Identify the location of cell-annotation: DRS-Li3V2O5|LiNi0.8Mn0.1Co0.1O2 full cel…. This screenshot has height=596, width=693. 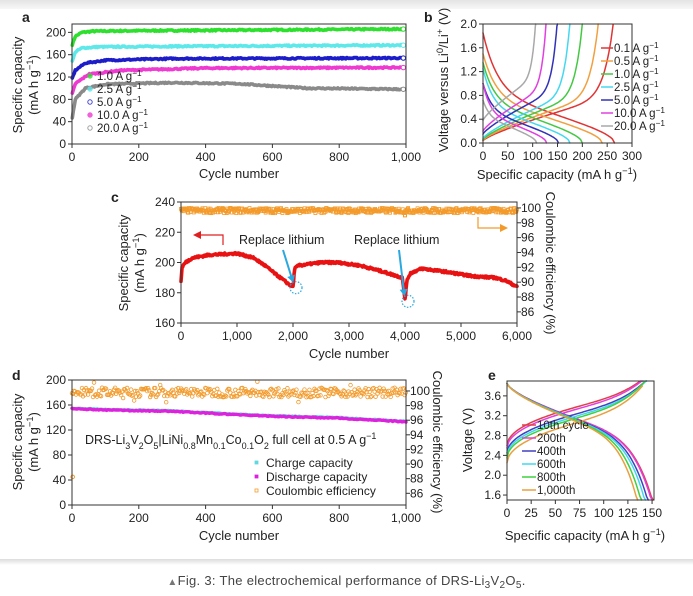
(230, 441).